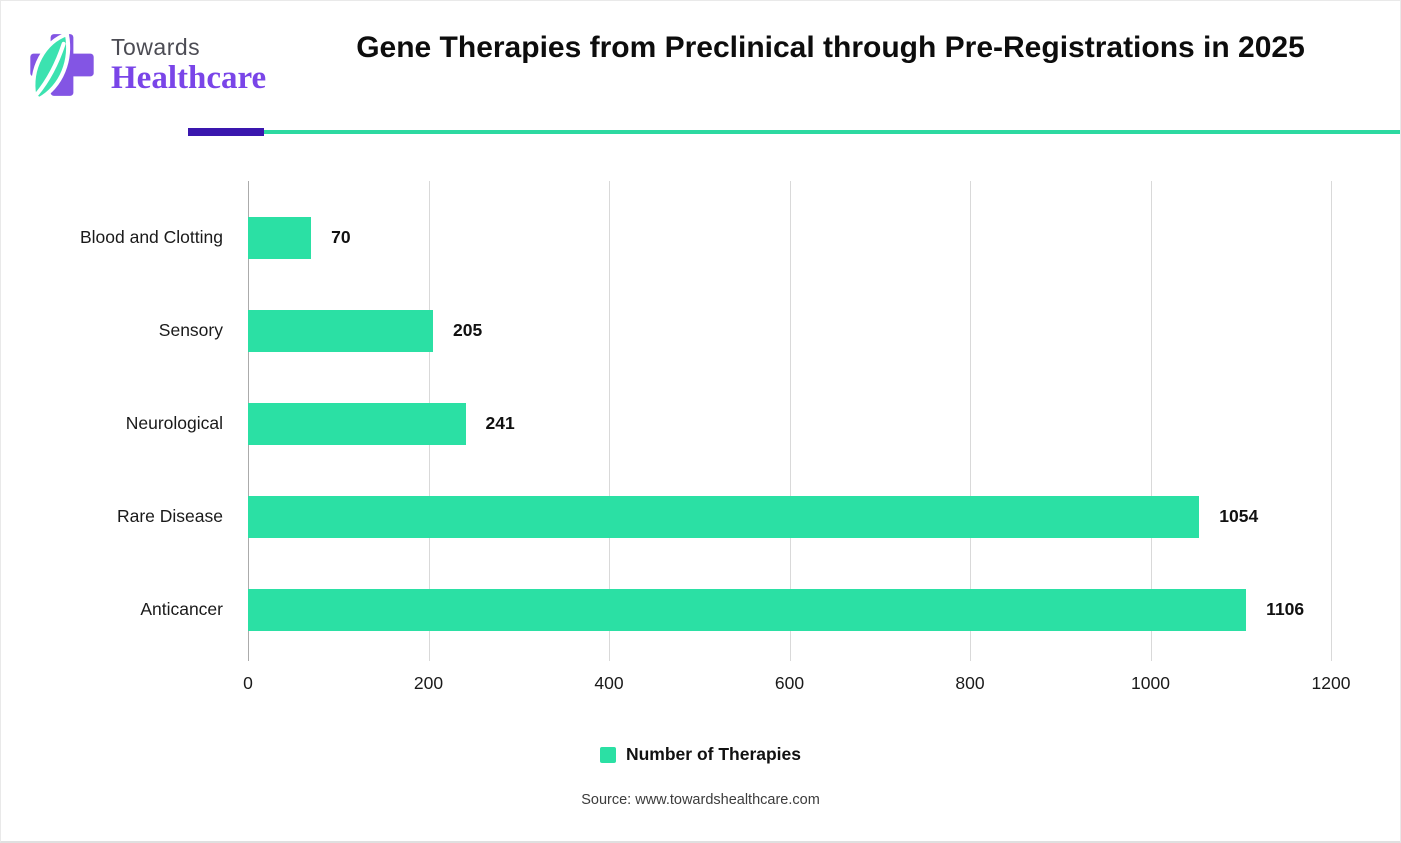 The image size is (1401, 843). I want to click on brand-line-healthcare: Healthcare, so click(189, 77).